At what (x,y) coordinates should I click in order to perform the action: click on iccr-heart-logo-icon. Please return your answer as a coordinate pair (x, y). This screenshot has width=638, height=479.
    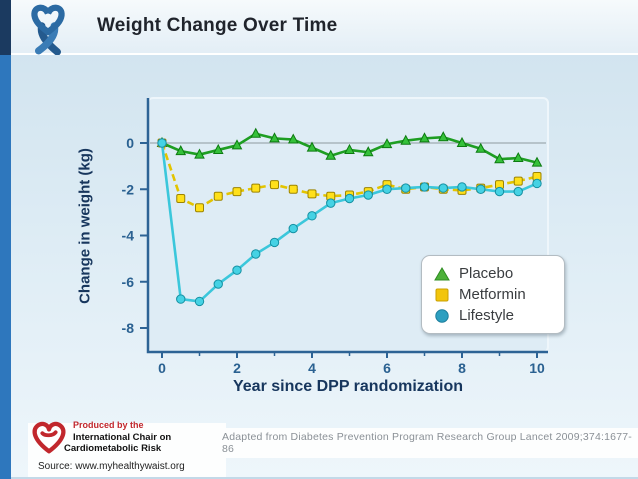
    Looking at the image, I should click on (49, 440).